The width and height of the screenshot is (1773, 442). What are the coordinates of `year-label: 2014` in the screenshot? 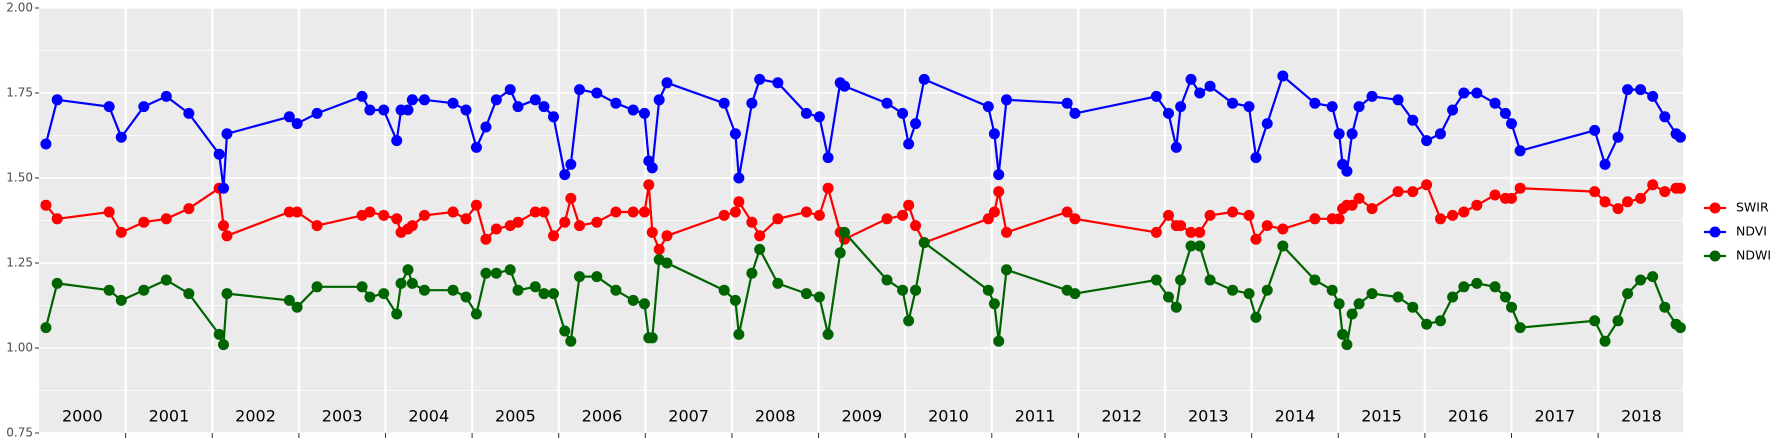 It's located at (1295, 416).